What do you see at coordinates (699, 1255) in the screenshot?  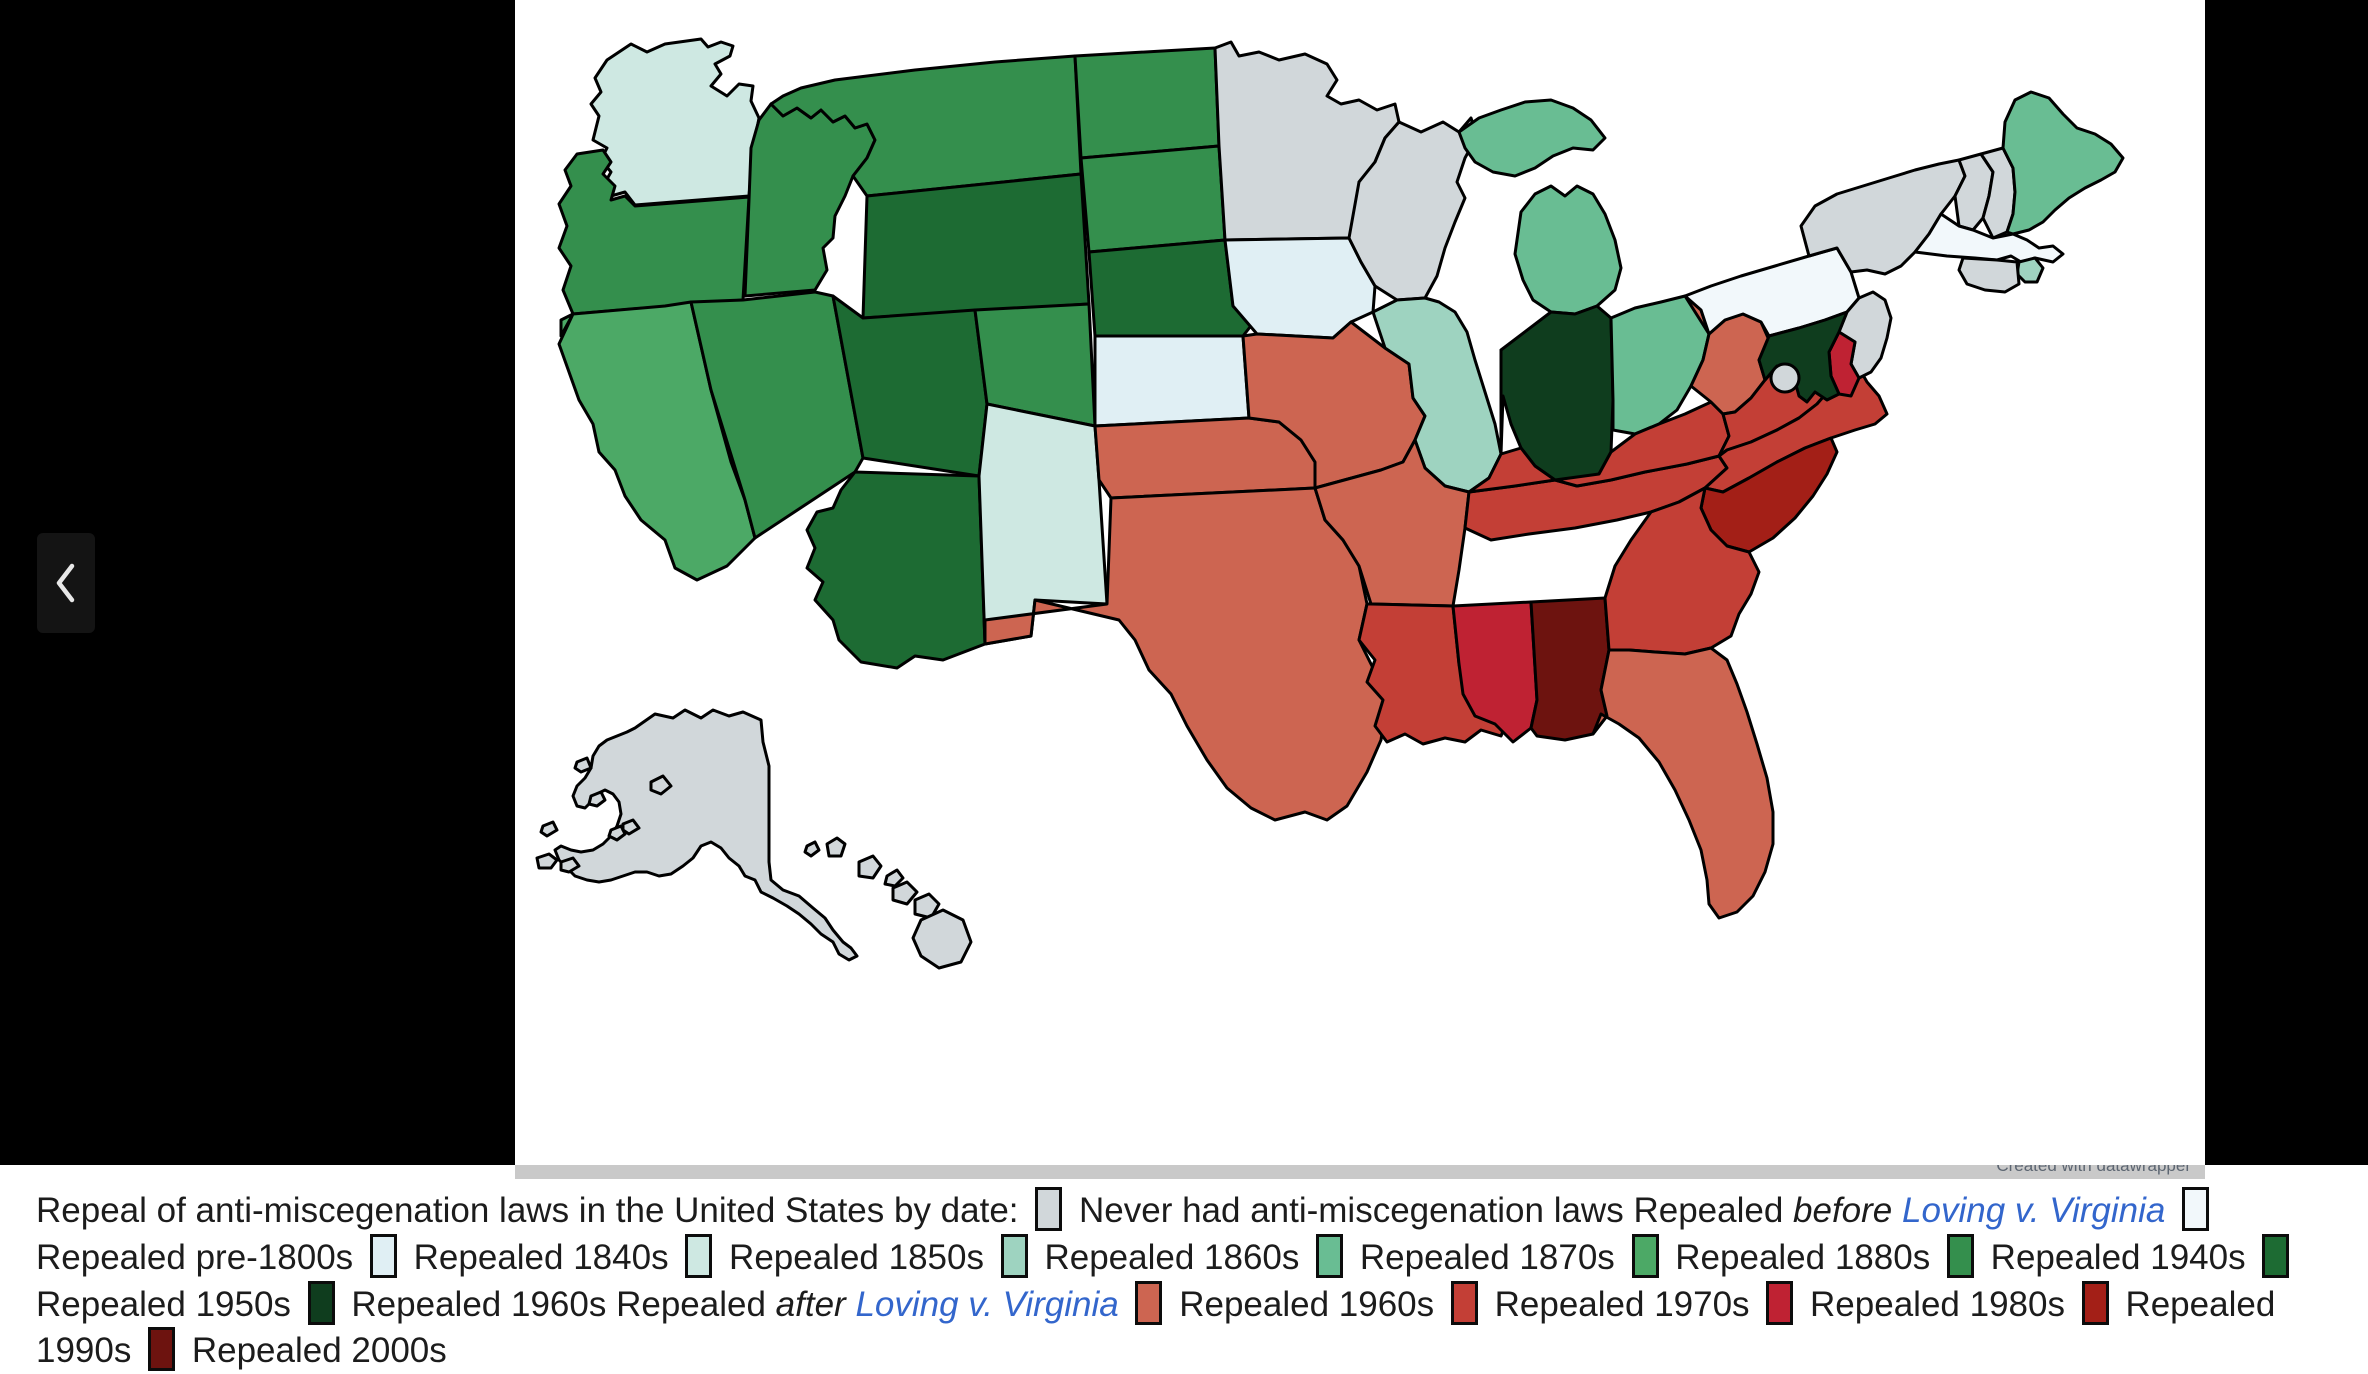 I see `legend-swatch-1850s` at bounding box center [699, 1255].